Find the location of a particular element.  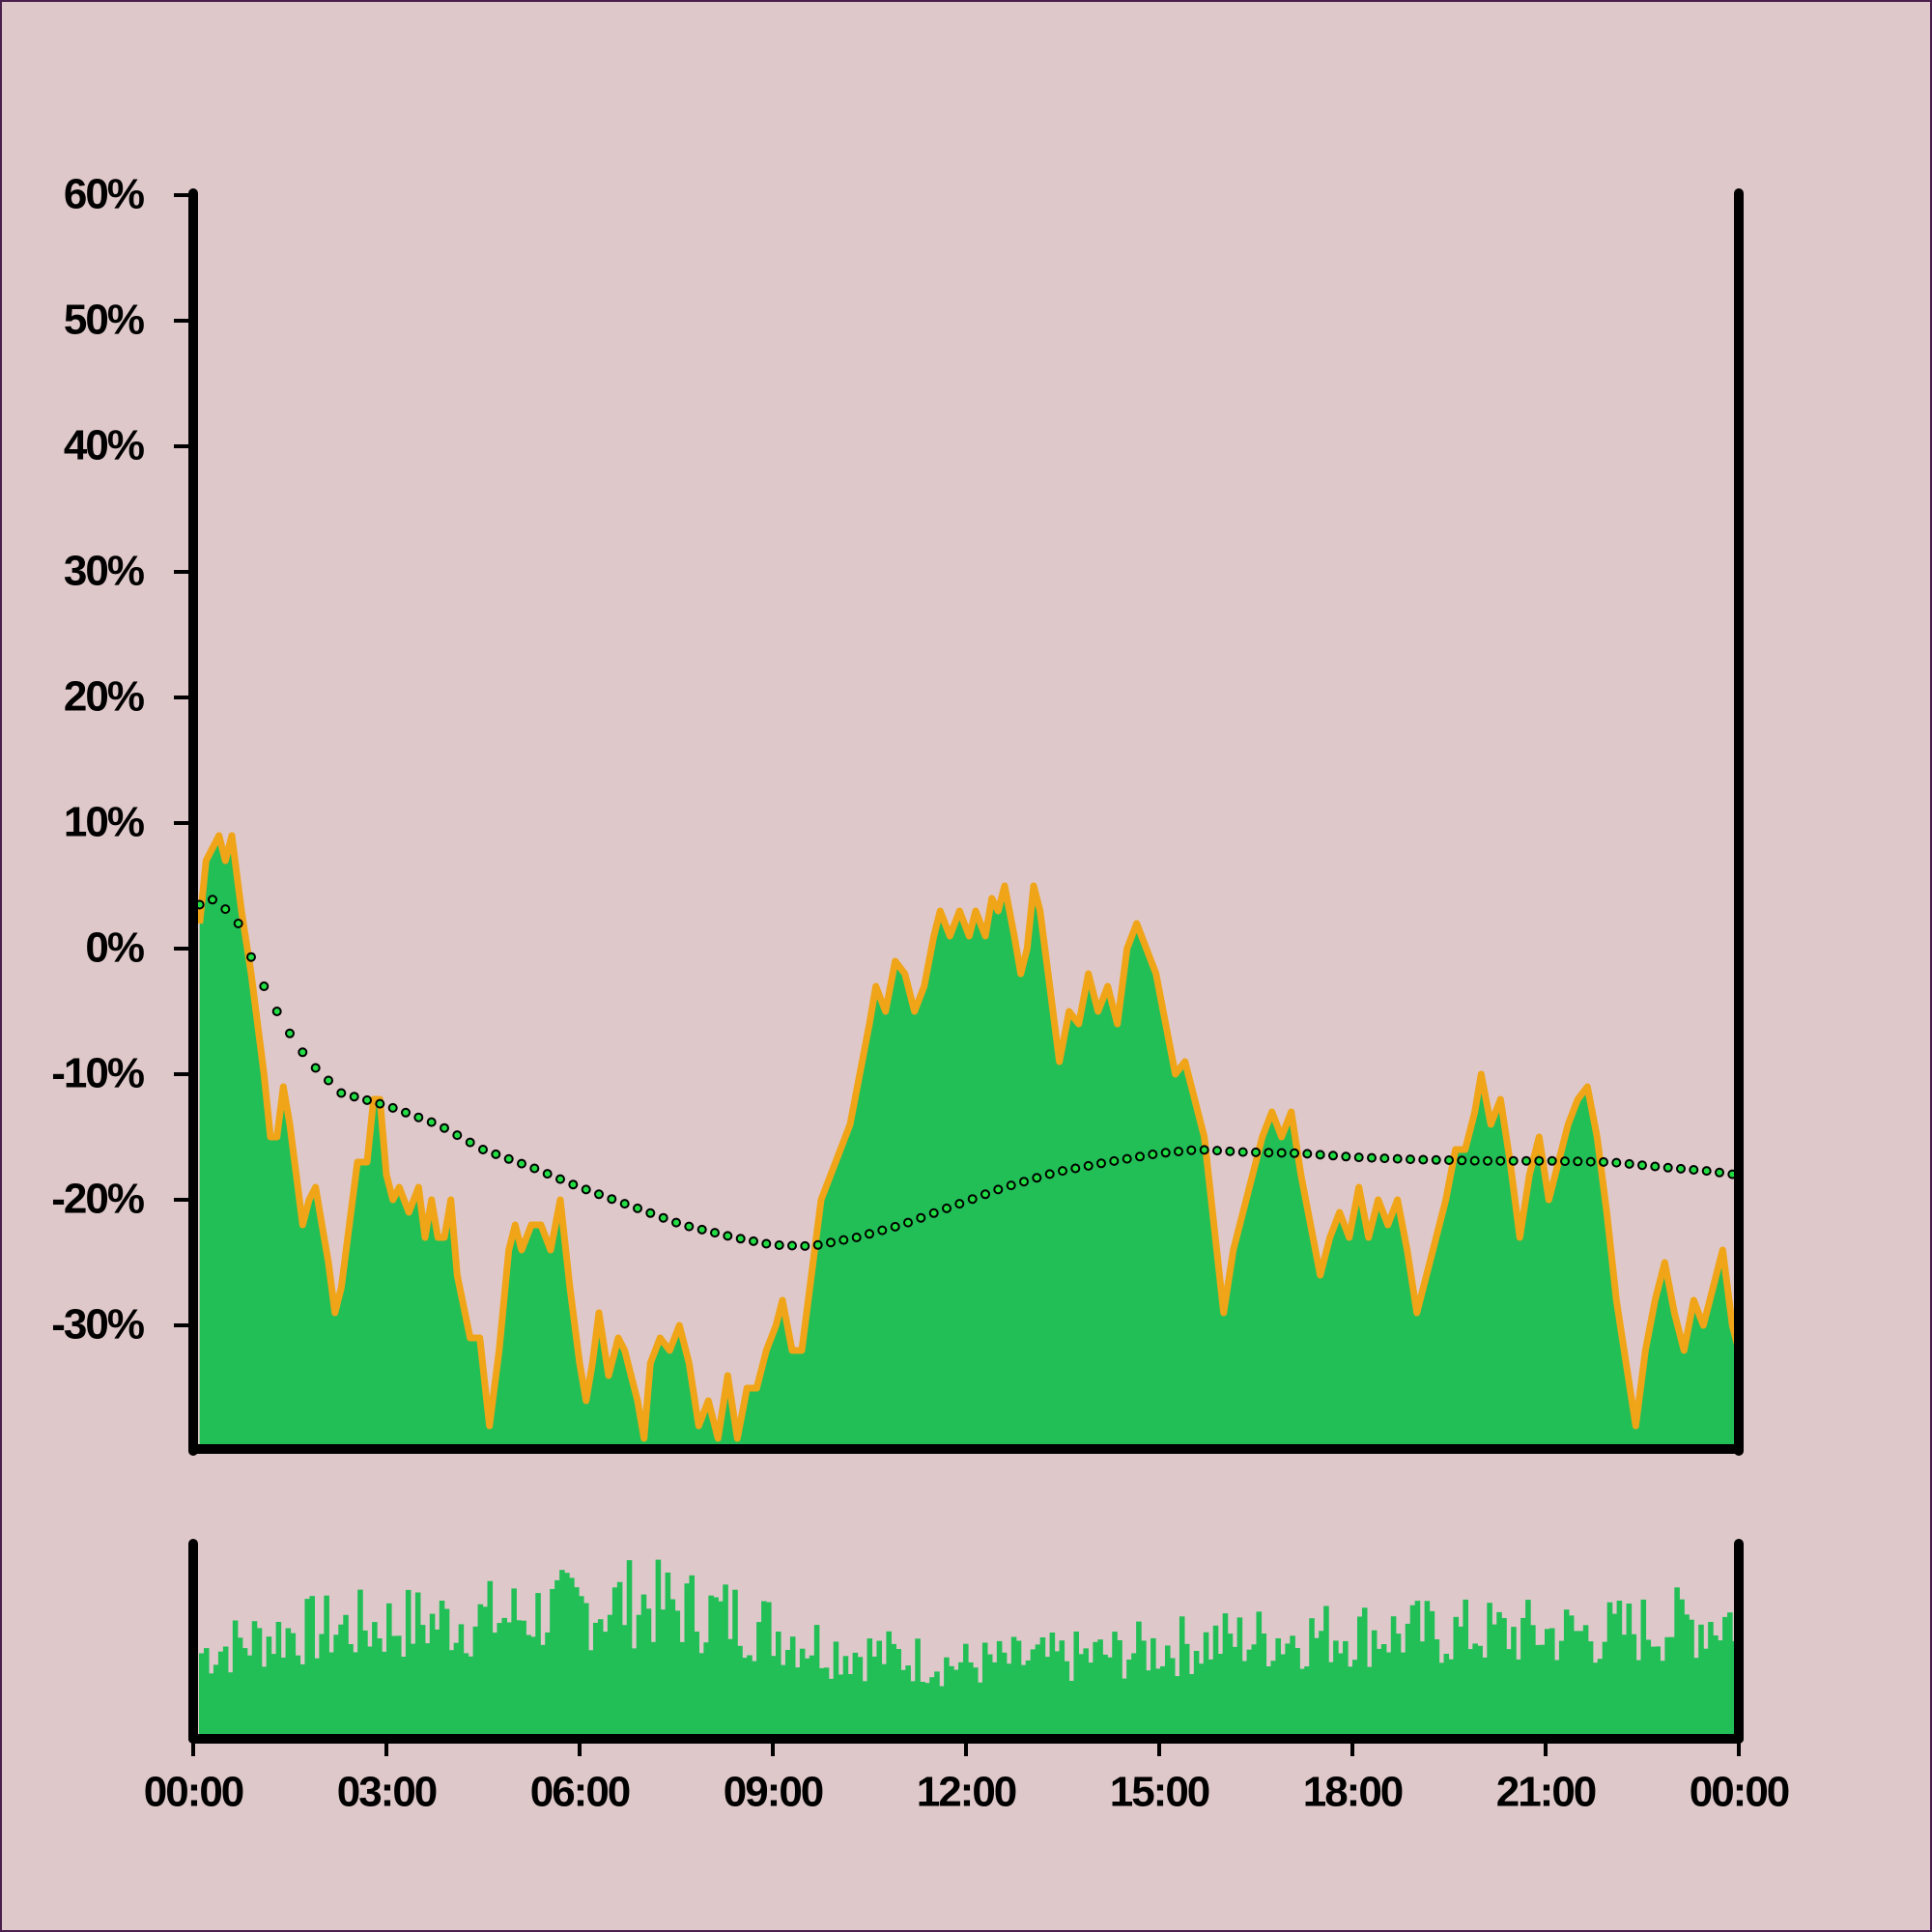

x-tick-label: 06:00 is located at coordinates (580, 1792).